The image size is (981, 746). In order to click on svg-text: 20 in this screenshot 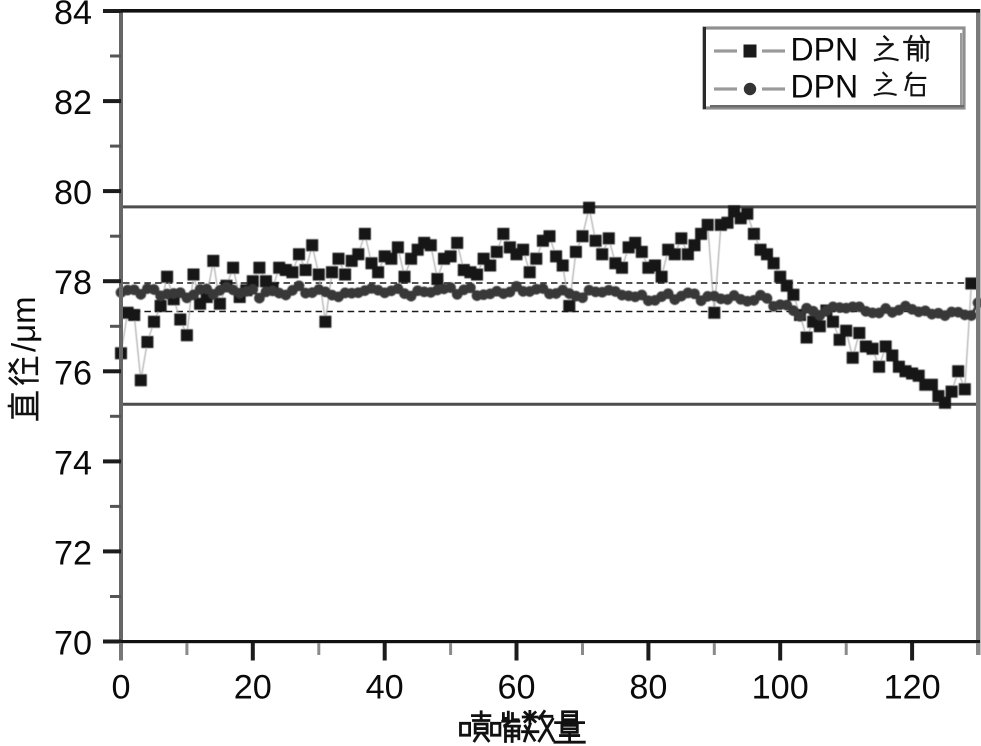, I will do `click(253, 688)`.